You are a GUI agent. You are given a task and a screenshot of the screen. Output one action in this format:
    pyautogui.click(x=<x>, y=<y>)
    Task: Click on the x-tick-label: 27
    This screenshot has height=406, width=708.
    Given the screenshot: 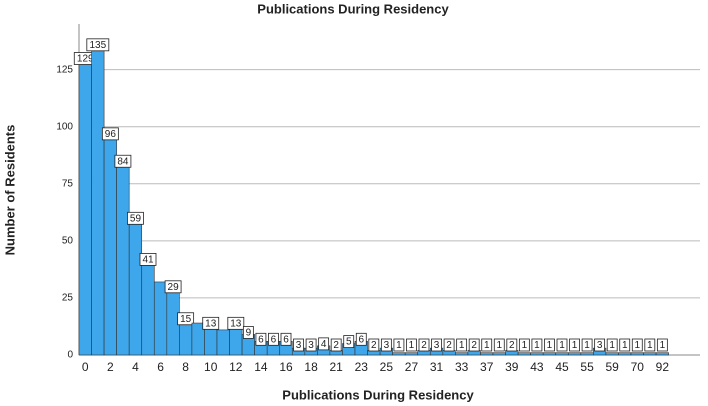 What is the action you would take?
    pyautogui.click(x=412, y=367)
    